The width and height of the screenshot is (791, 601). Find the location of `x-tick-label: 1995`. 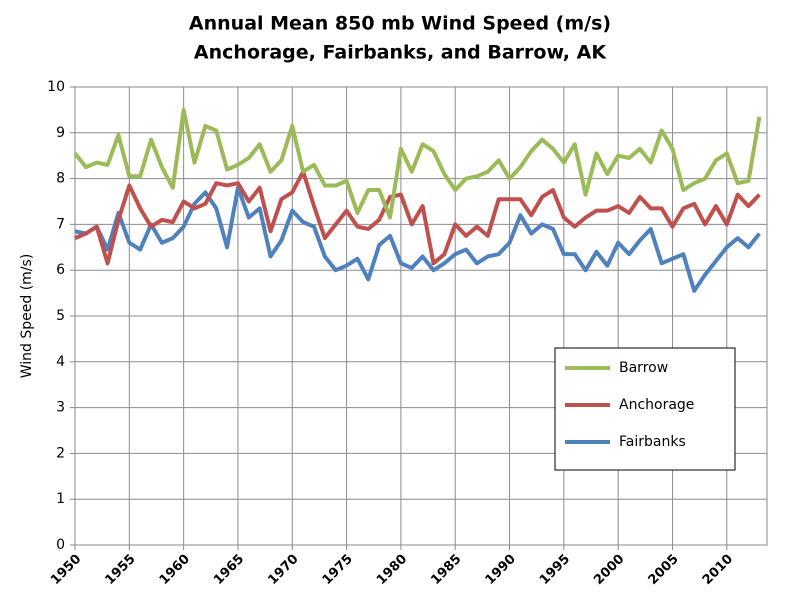

x-tick-label: 1995 is located at coordinates (555, 570).